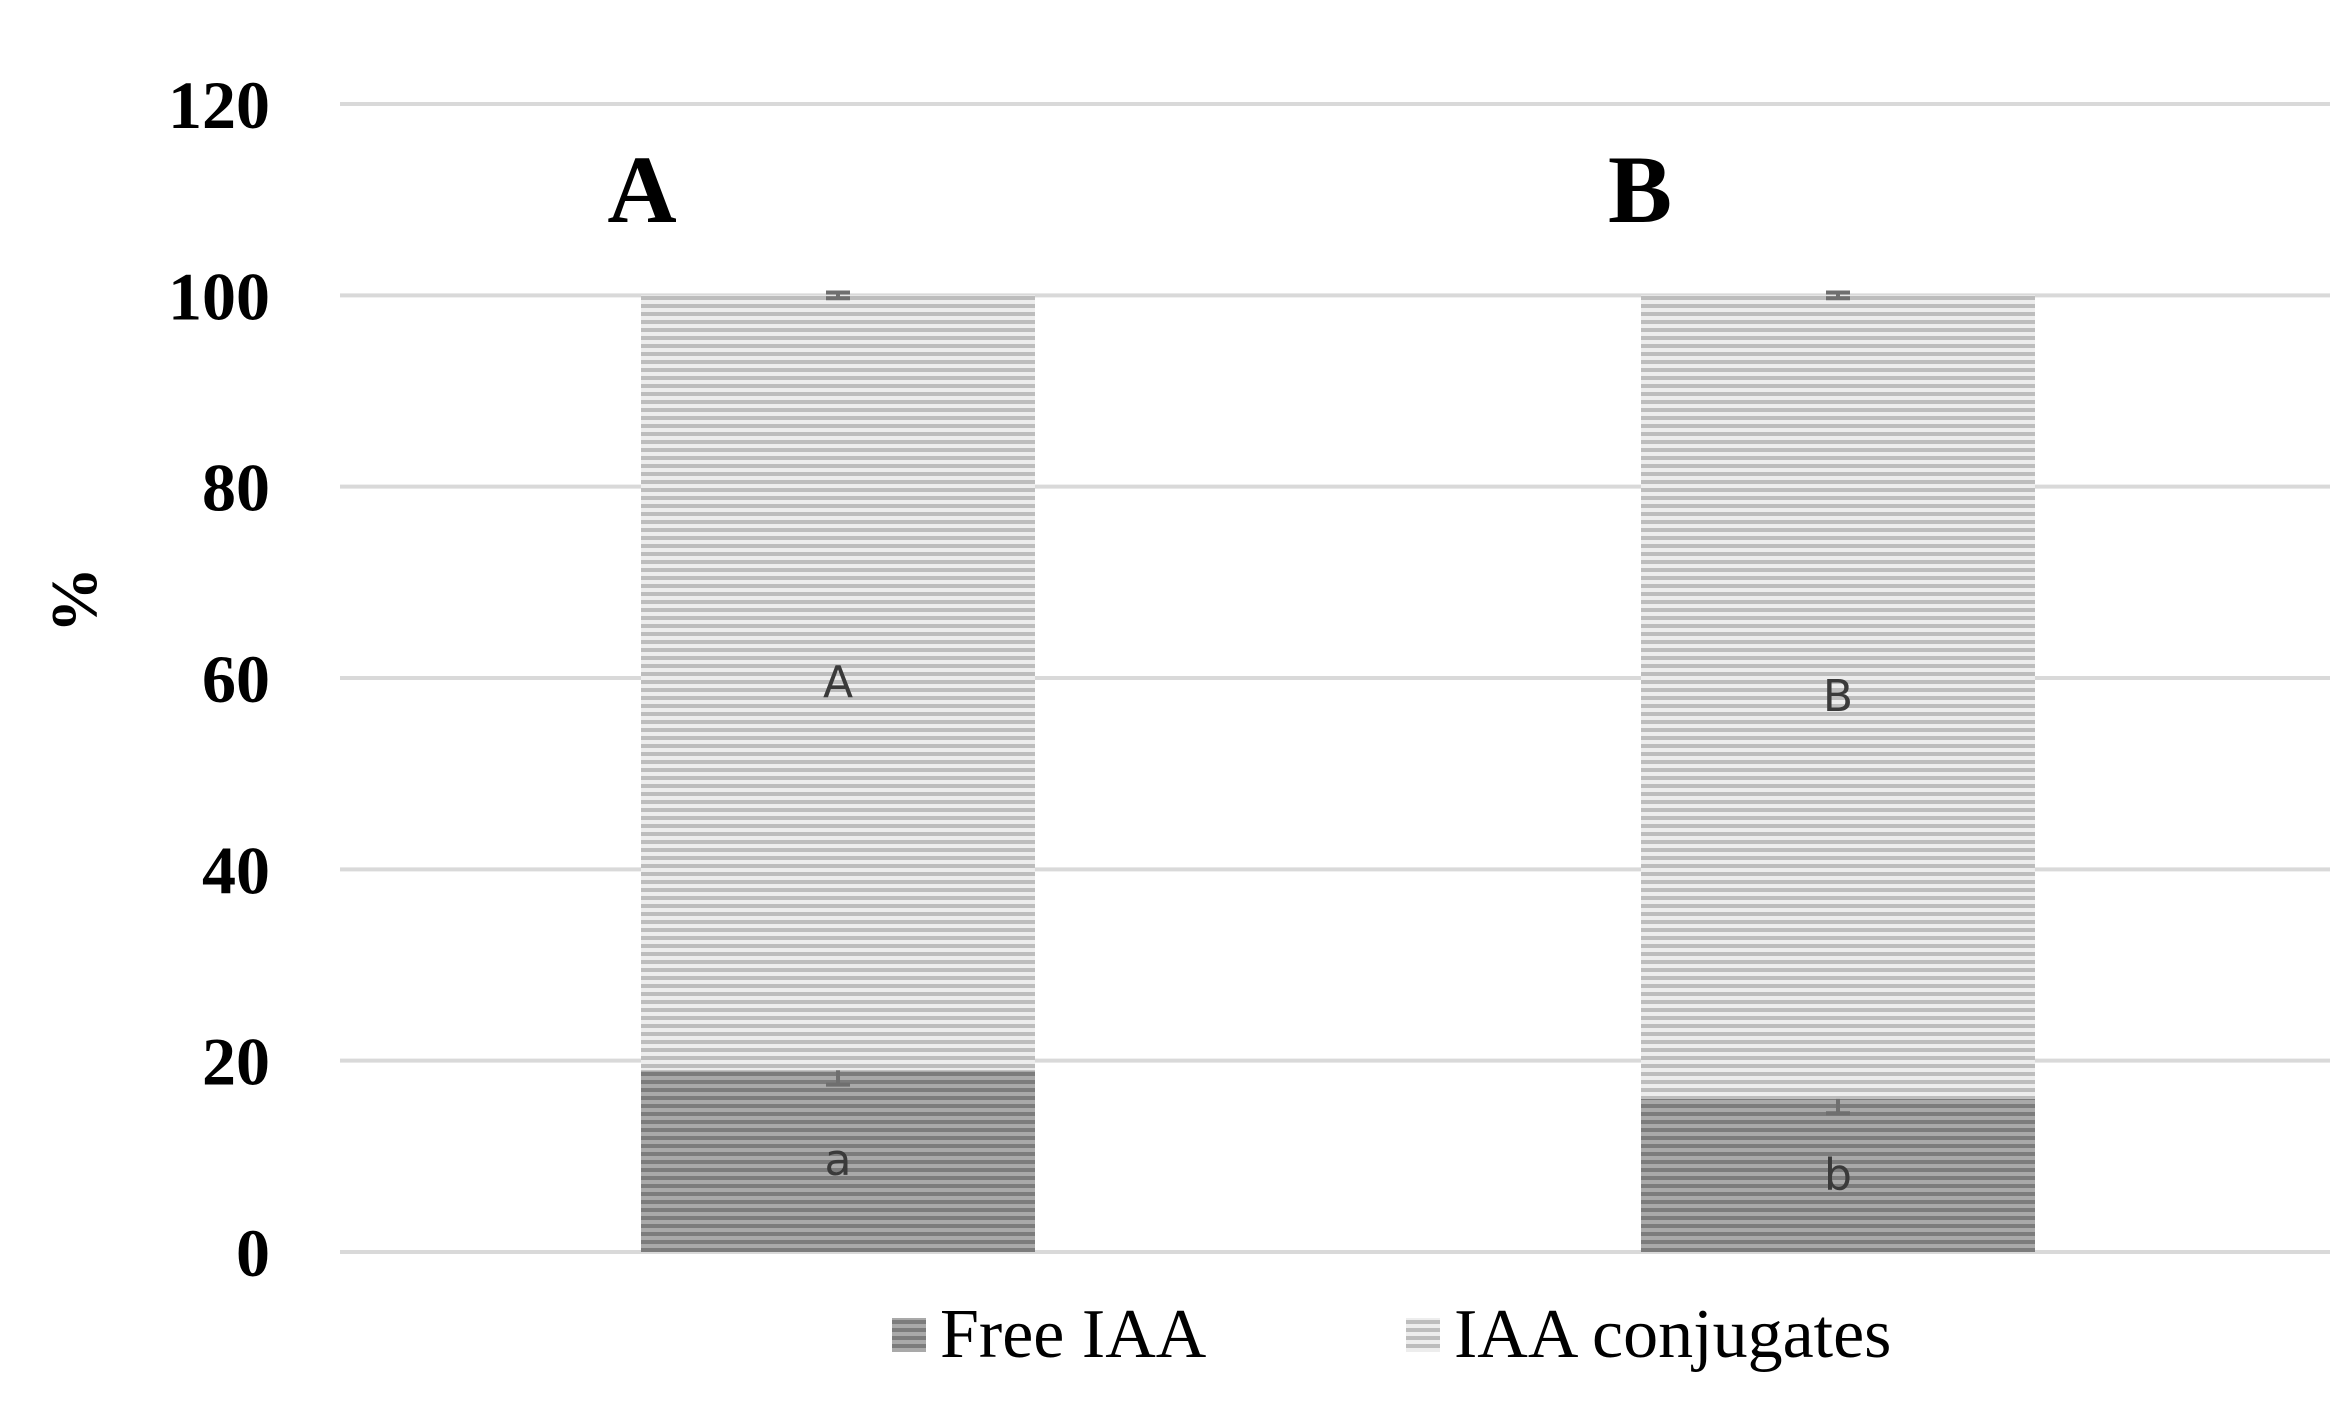 The width and height of the screenshot is (2348, 1409). What do you see at coordinates (236, 870) in the screenshot?
I see `y-tick-label: 40` at bounding box center [236, 870].